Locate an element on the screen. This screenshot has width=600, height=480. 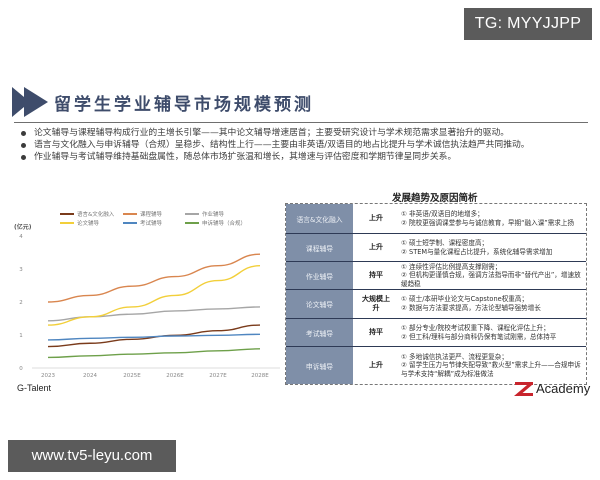
category-label: 论文辅导 is located at coordinates (319, 304).